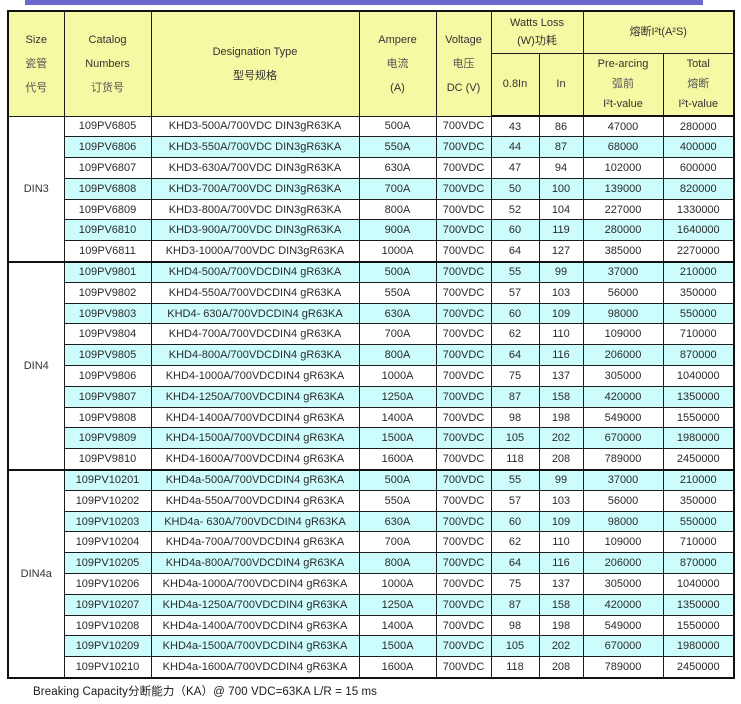 This screenshot has height=704, width=741. What do you see at coordinates (561, 251) in the screenshot?
I see `cell-watts-in: 127` at bounding box center [561, 251].